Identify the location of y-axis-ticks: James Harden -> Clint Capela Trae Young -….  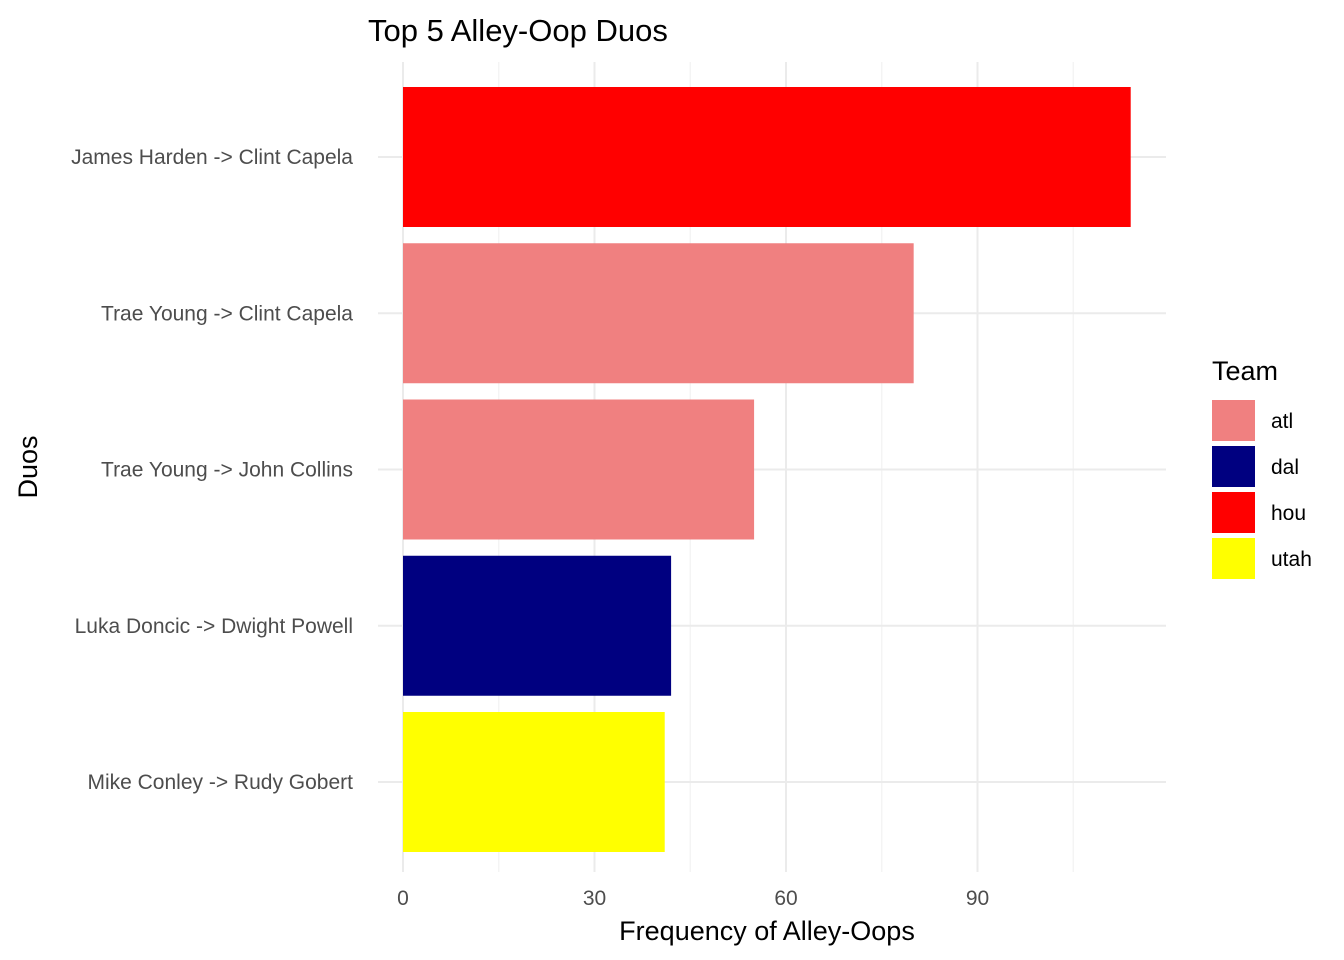
(212, 470).